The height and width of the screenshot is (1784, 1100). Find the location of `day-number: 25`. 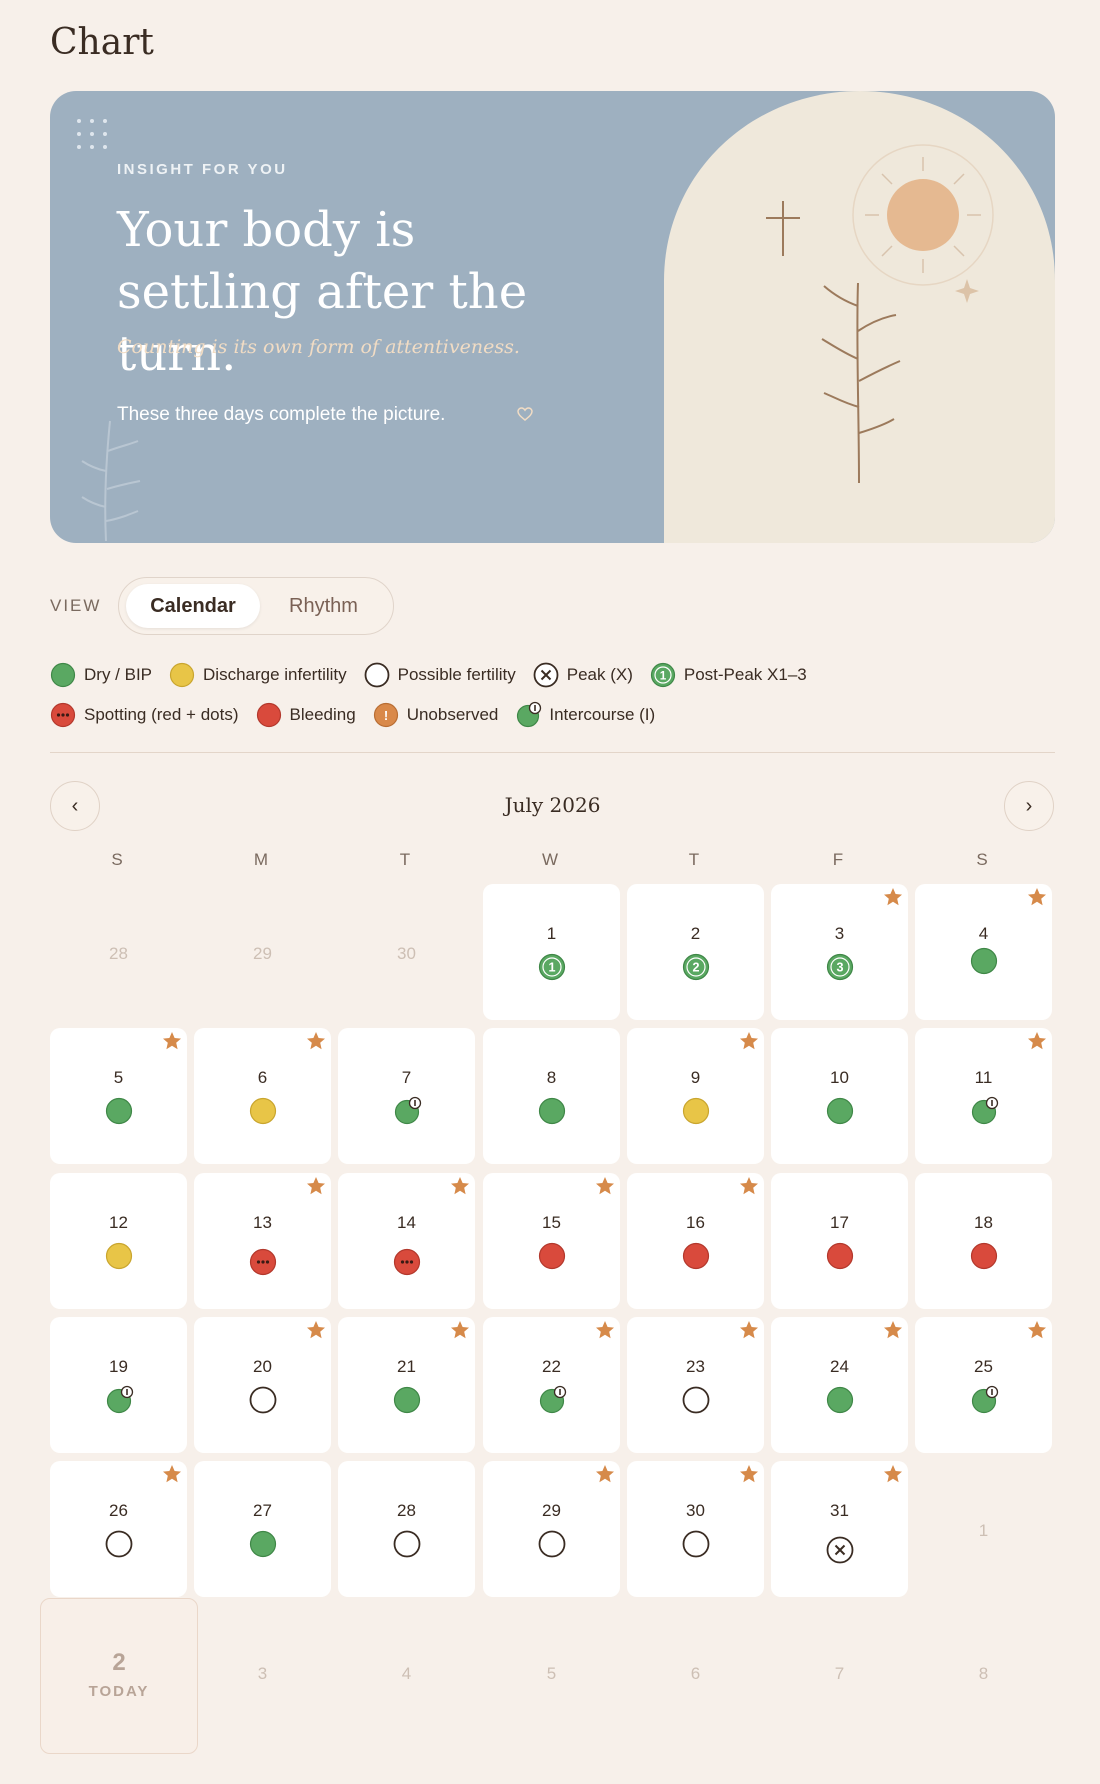

day-number: 25 is located at coordinates (983, 1366).